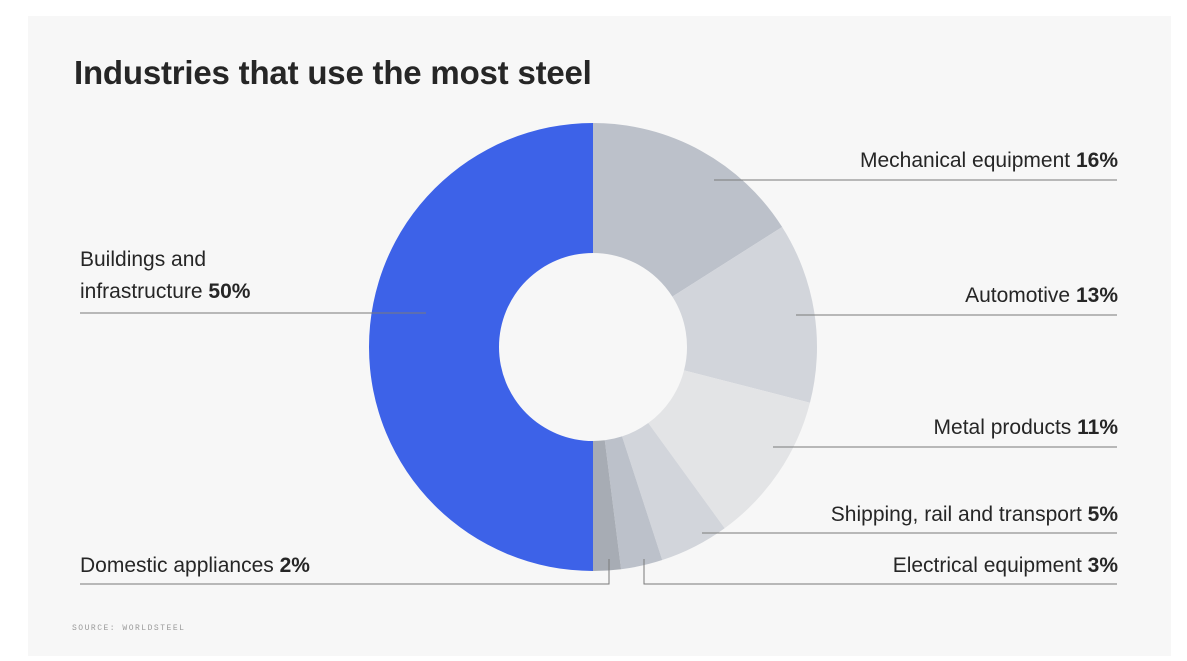 This screenshot has height=661, width=1187. I want to click on slice-electrical-equipment, so click(633, 503).